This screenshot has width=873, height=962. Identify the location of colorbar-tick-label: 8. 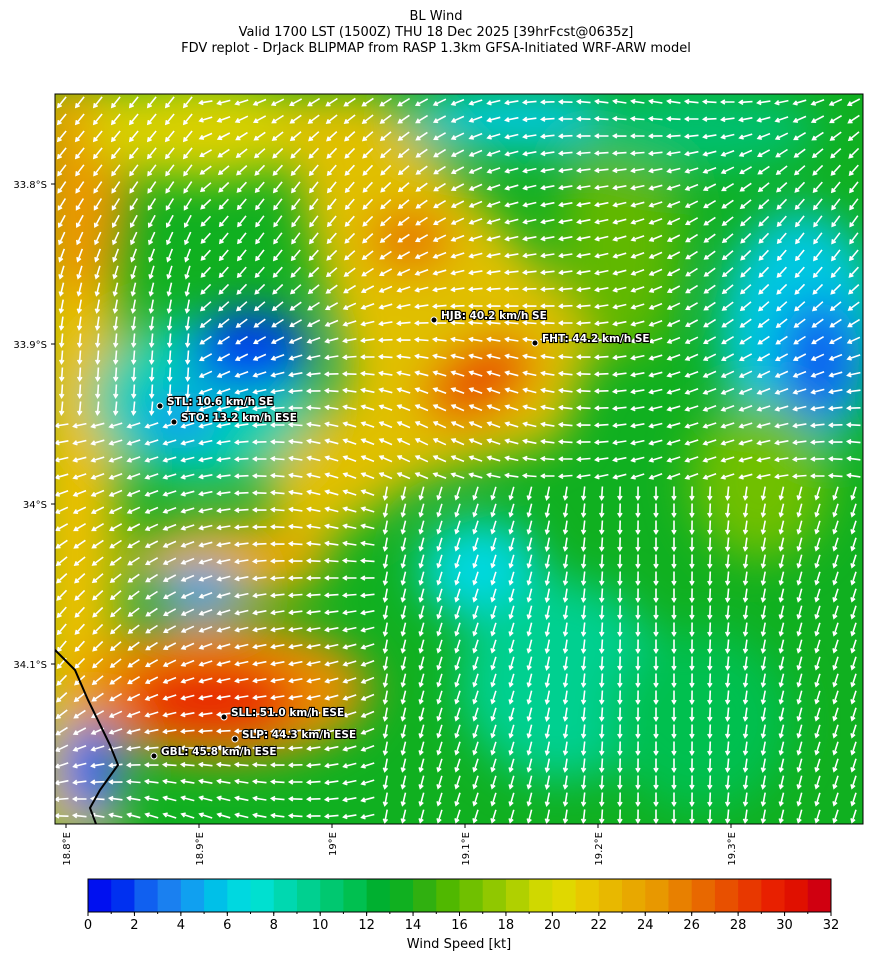
(274, 925).